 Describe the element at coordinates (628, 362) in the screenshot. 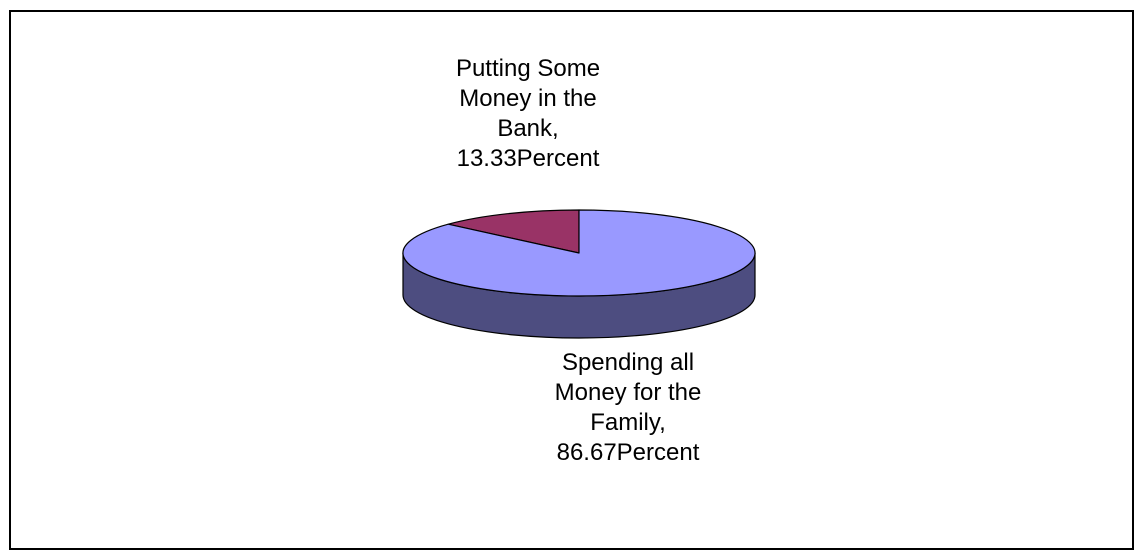

I see `data-label-family-line-1: Spending all` at that location.